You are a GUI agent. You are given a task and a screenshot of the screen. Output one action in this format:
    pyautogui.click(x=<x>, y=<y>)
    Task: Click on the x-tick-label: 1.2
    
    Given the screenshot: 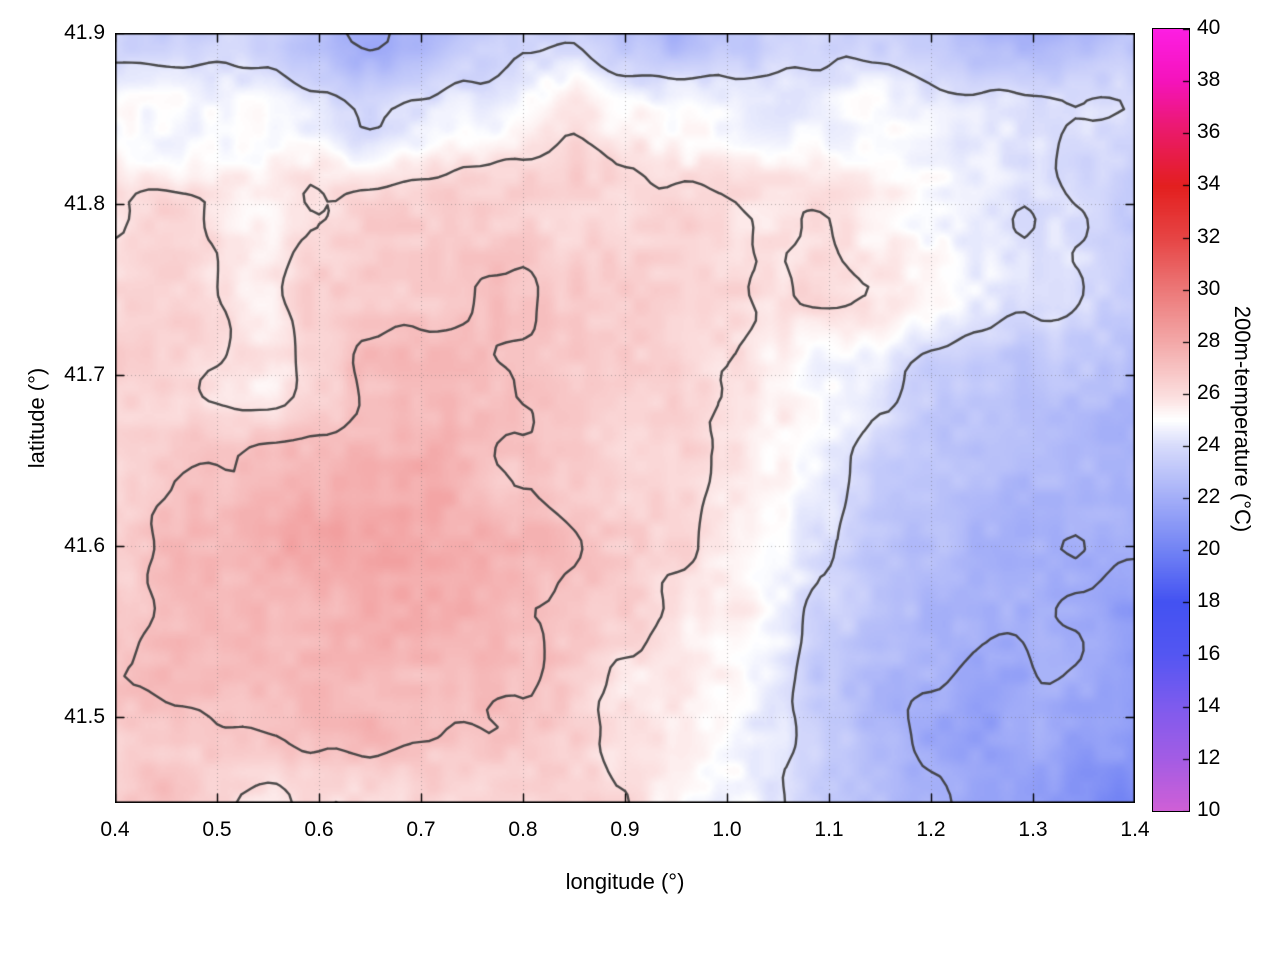 What is the action you would take?
    pyautogui.click(x=931, y=829)
    